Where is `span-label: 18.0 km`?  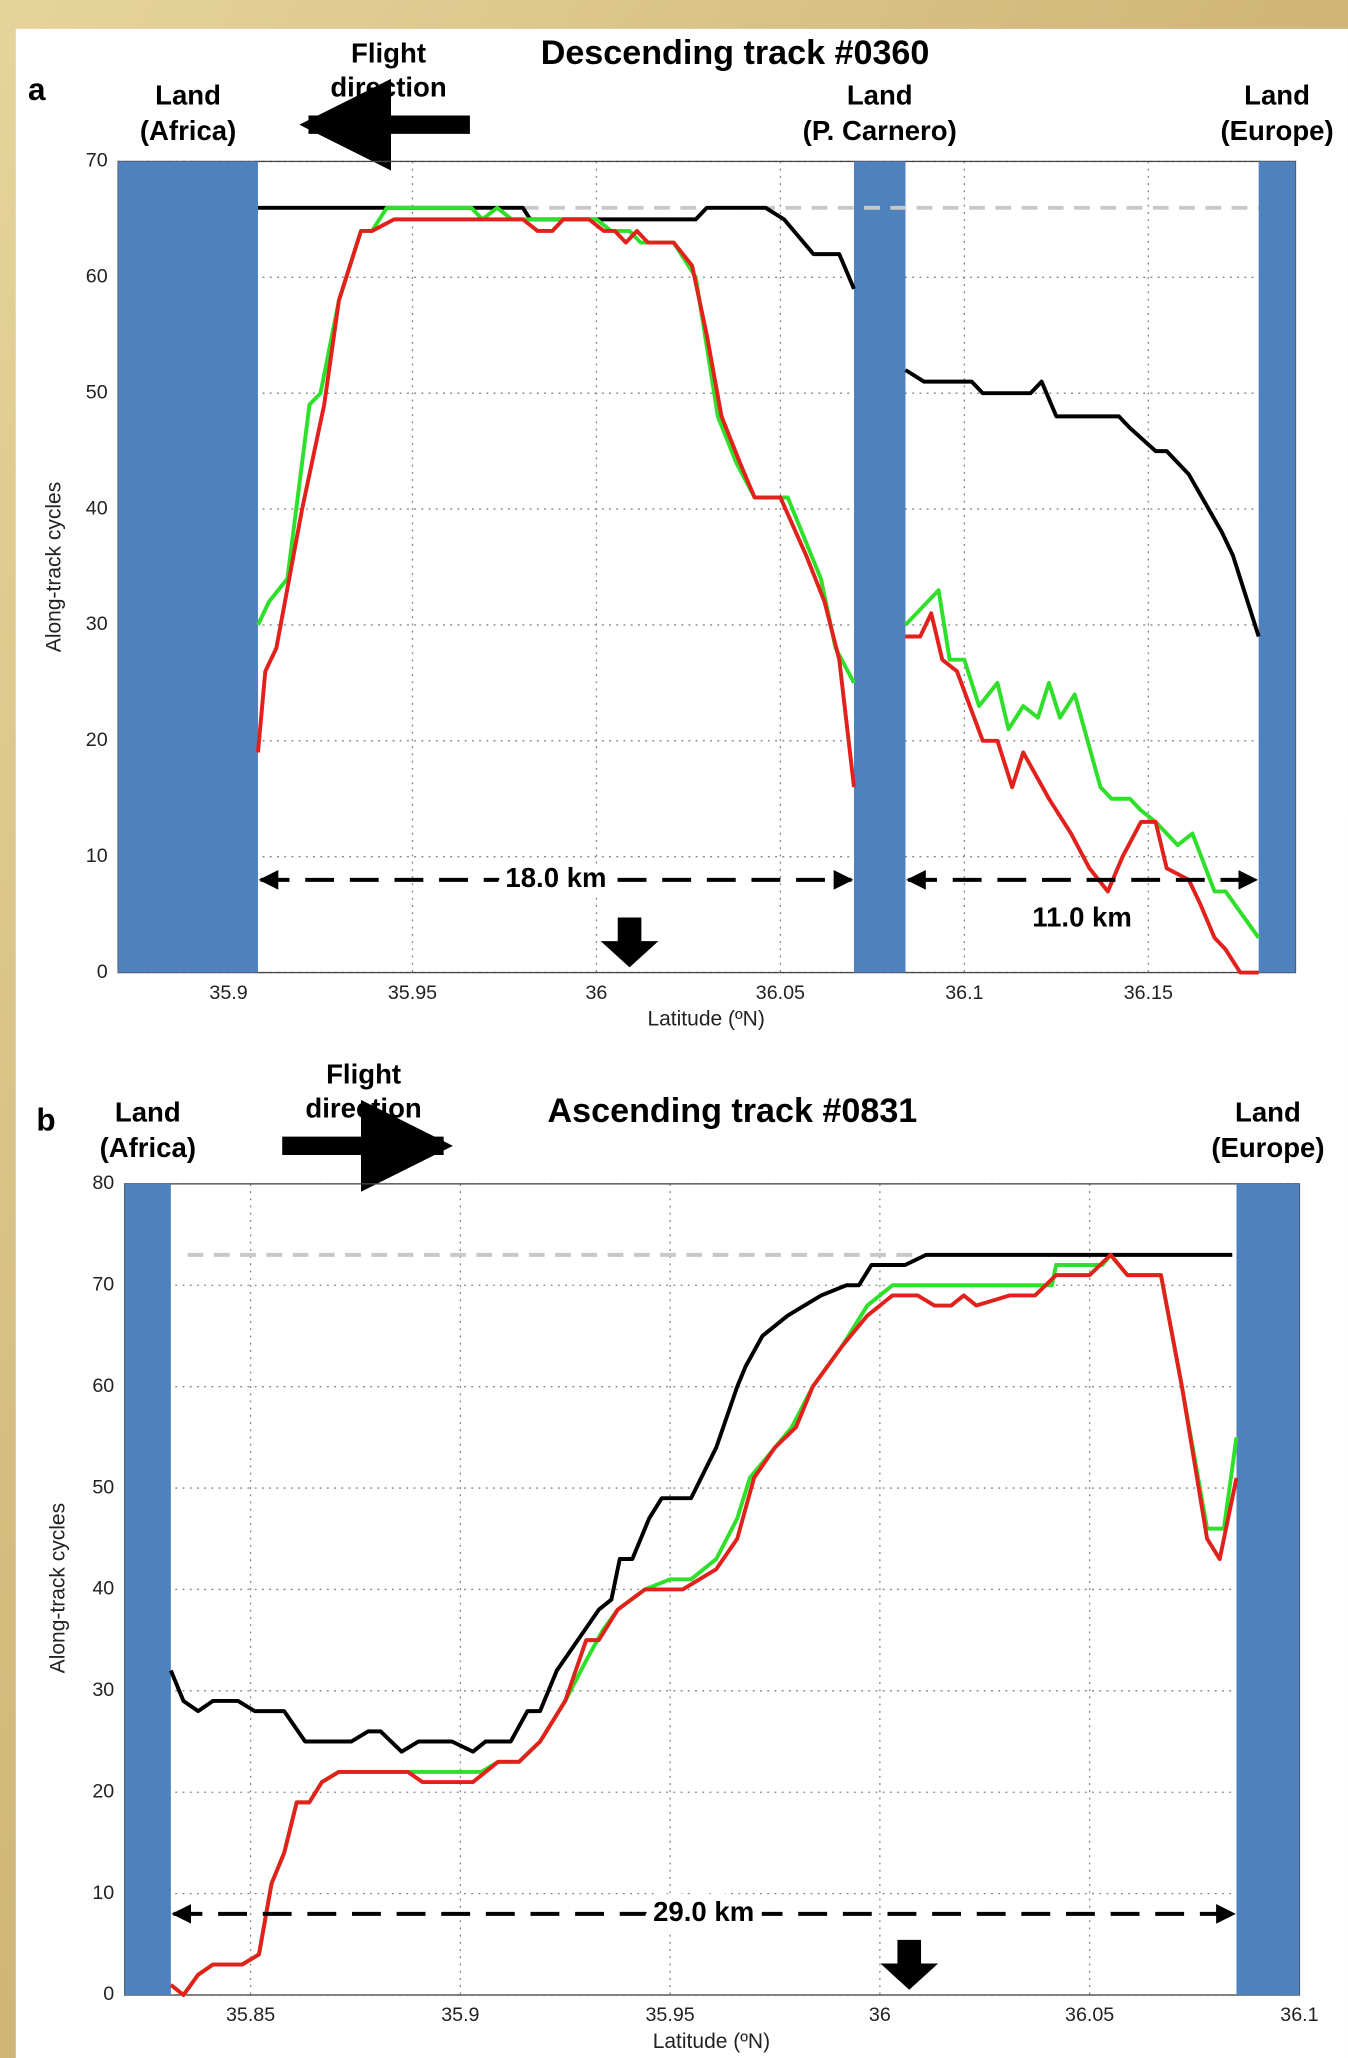
span-label: 18.0 km is located at coordinates (555, 877).